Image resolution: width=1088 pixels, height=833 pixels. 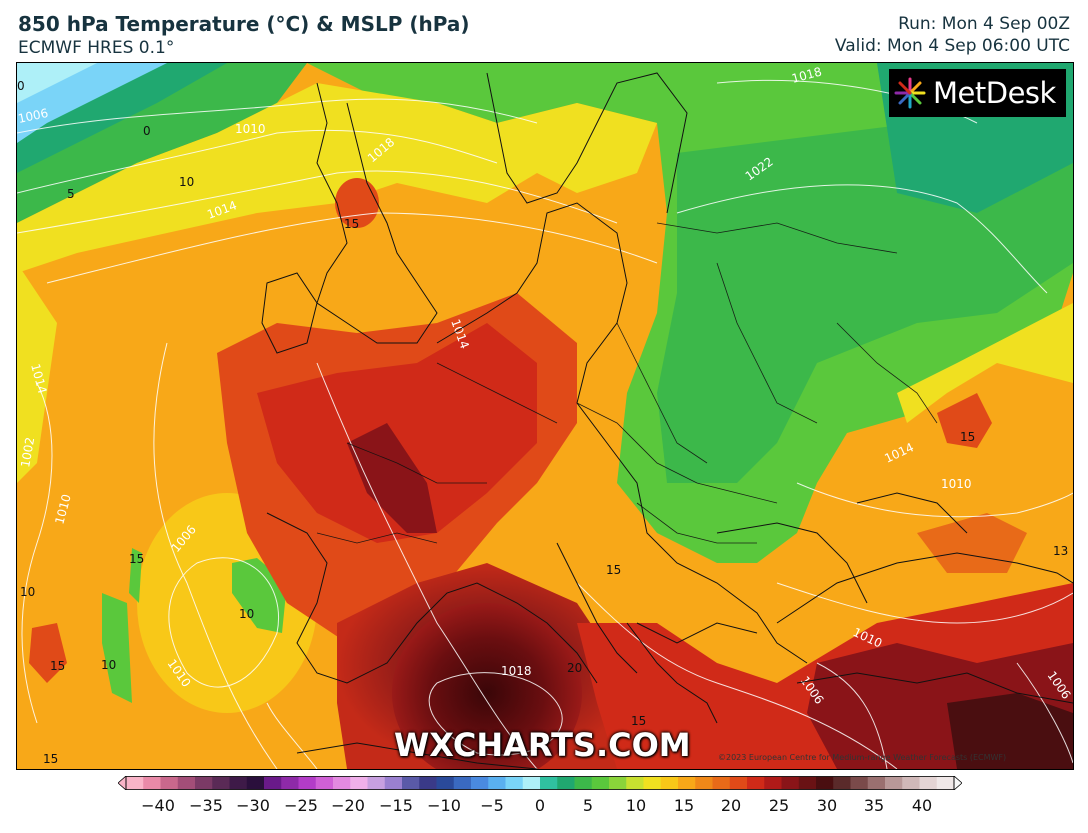 What do you see at coordinates (874, 805) in the screenshot?
I see `colorbar-tick: 35` at bounding box center [874, 805].